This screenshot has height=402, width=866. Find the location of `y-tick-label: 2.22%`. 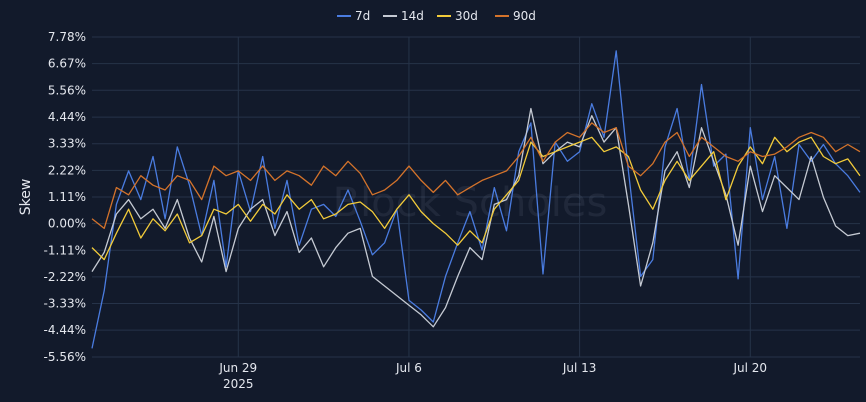

y-tick-label: 2.22% is located at coordinates (67, 170).